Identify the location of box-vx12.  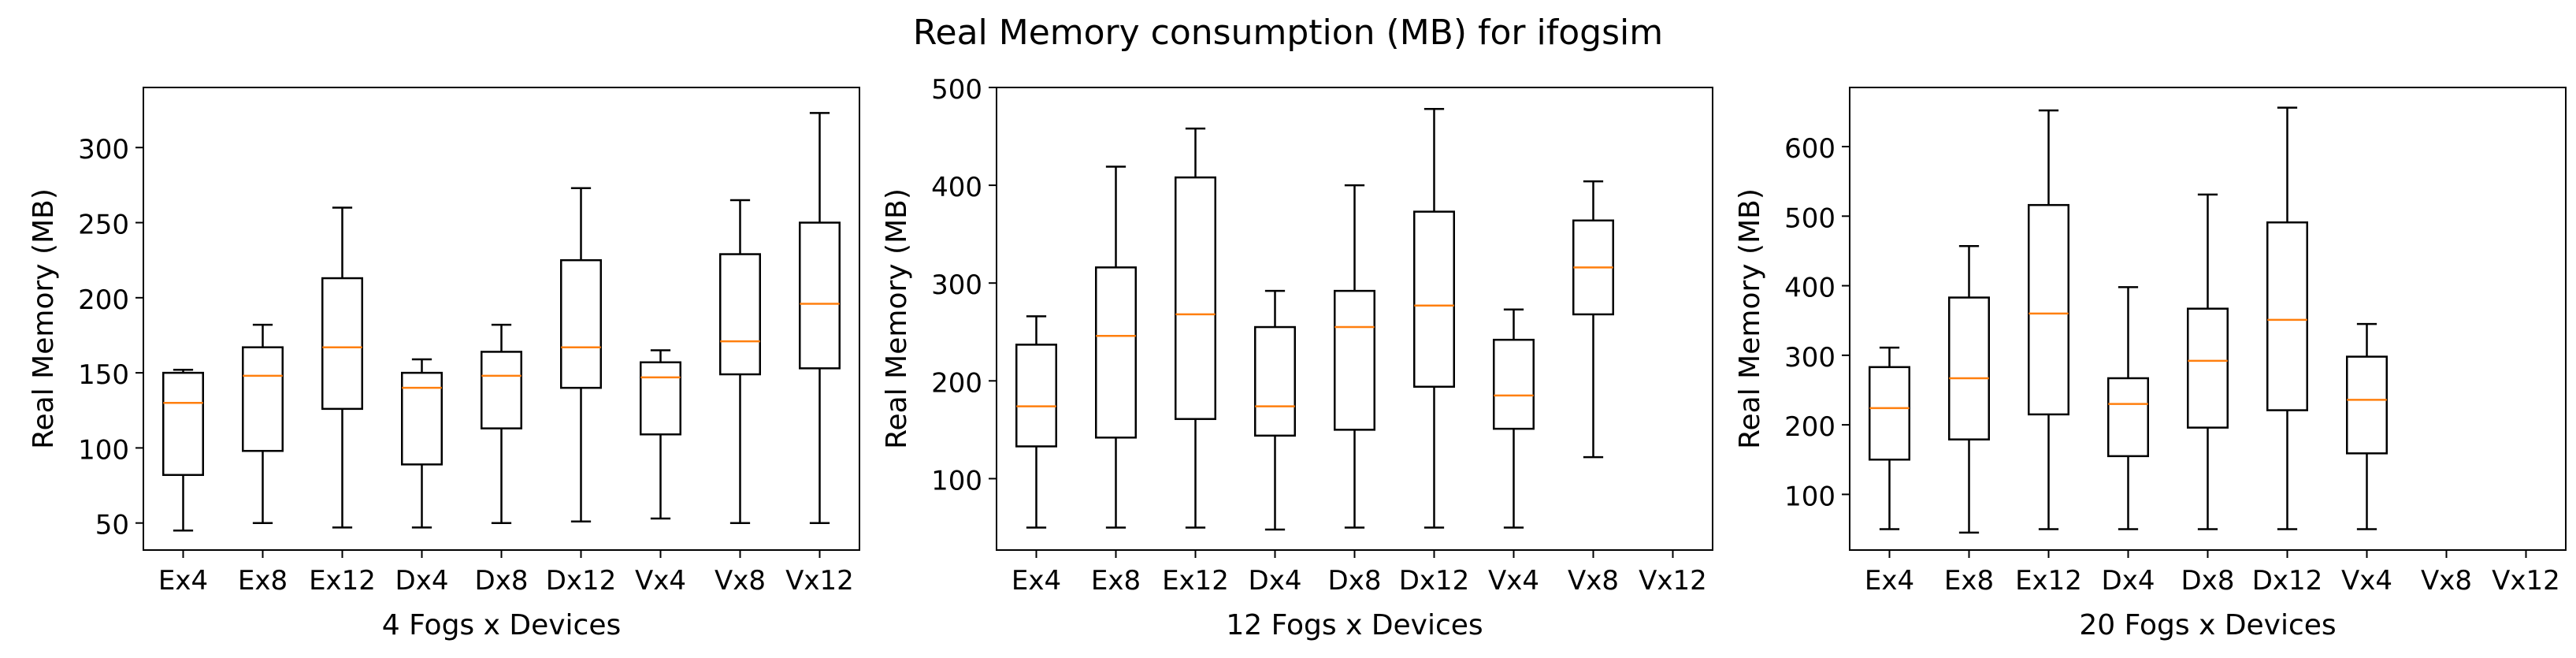
(820, 318).